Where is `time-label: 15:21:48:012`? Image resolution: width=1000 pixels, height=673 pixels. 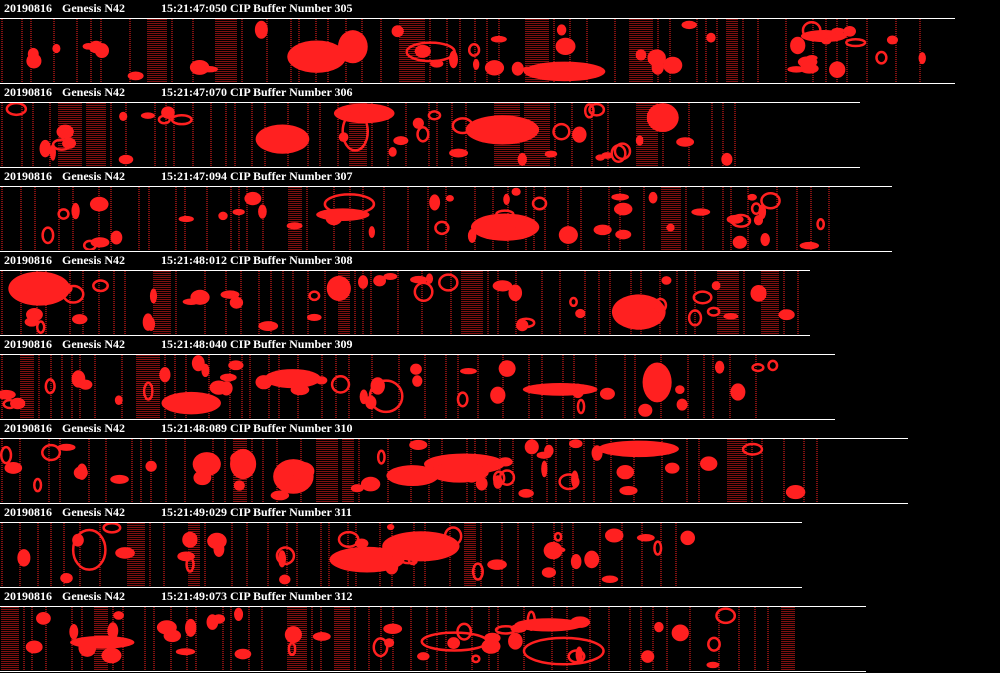
time-label: 15:21:48:012 is located at coordinates (194, 260).